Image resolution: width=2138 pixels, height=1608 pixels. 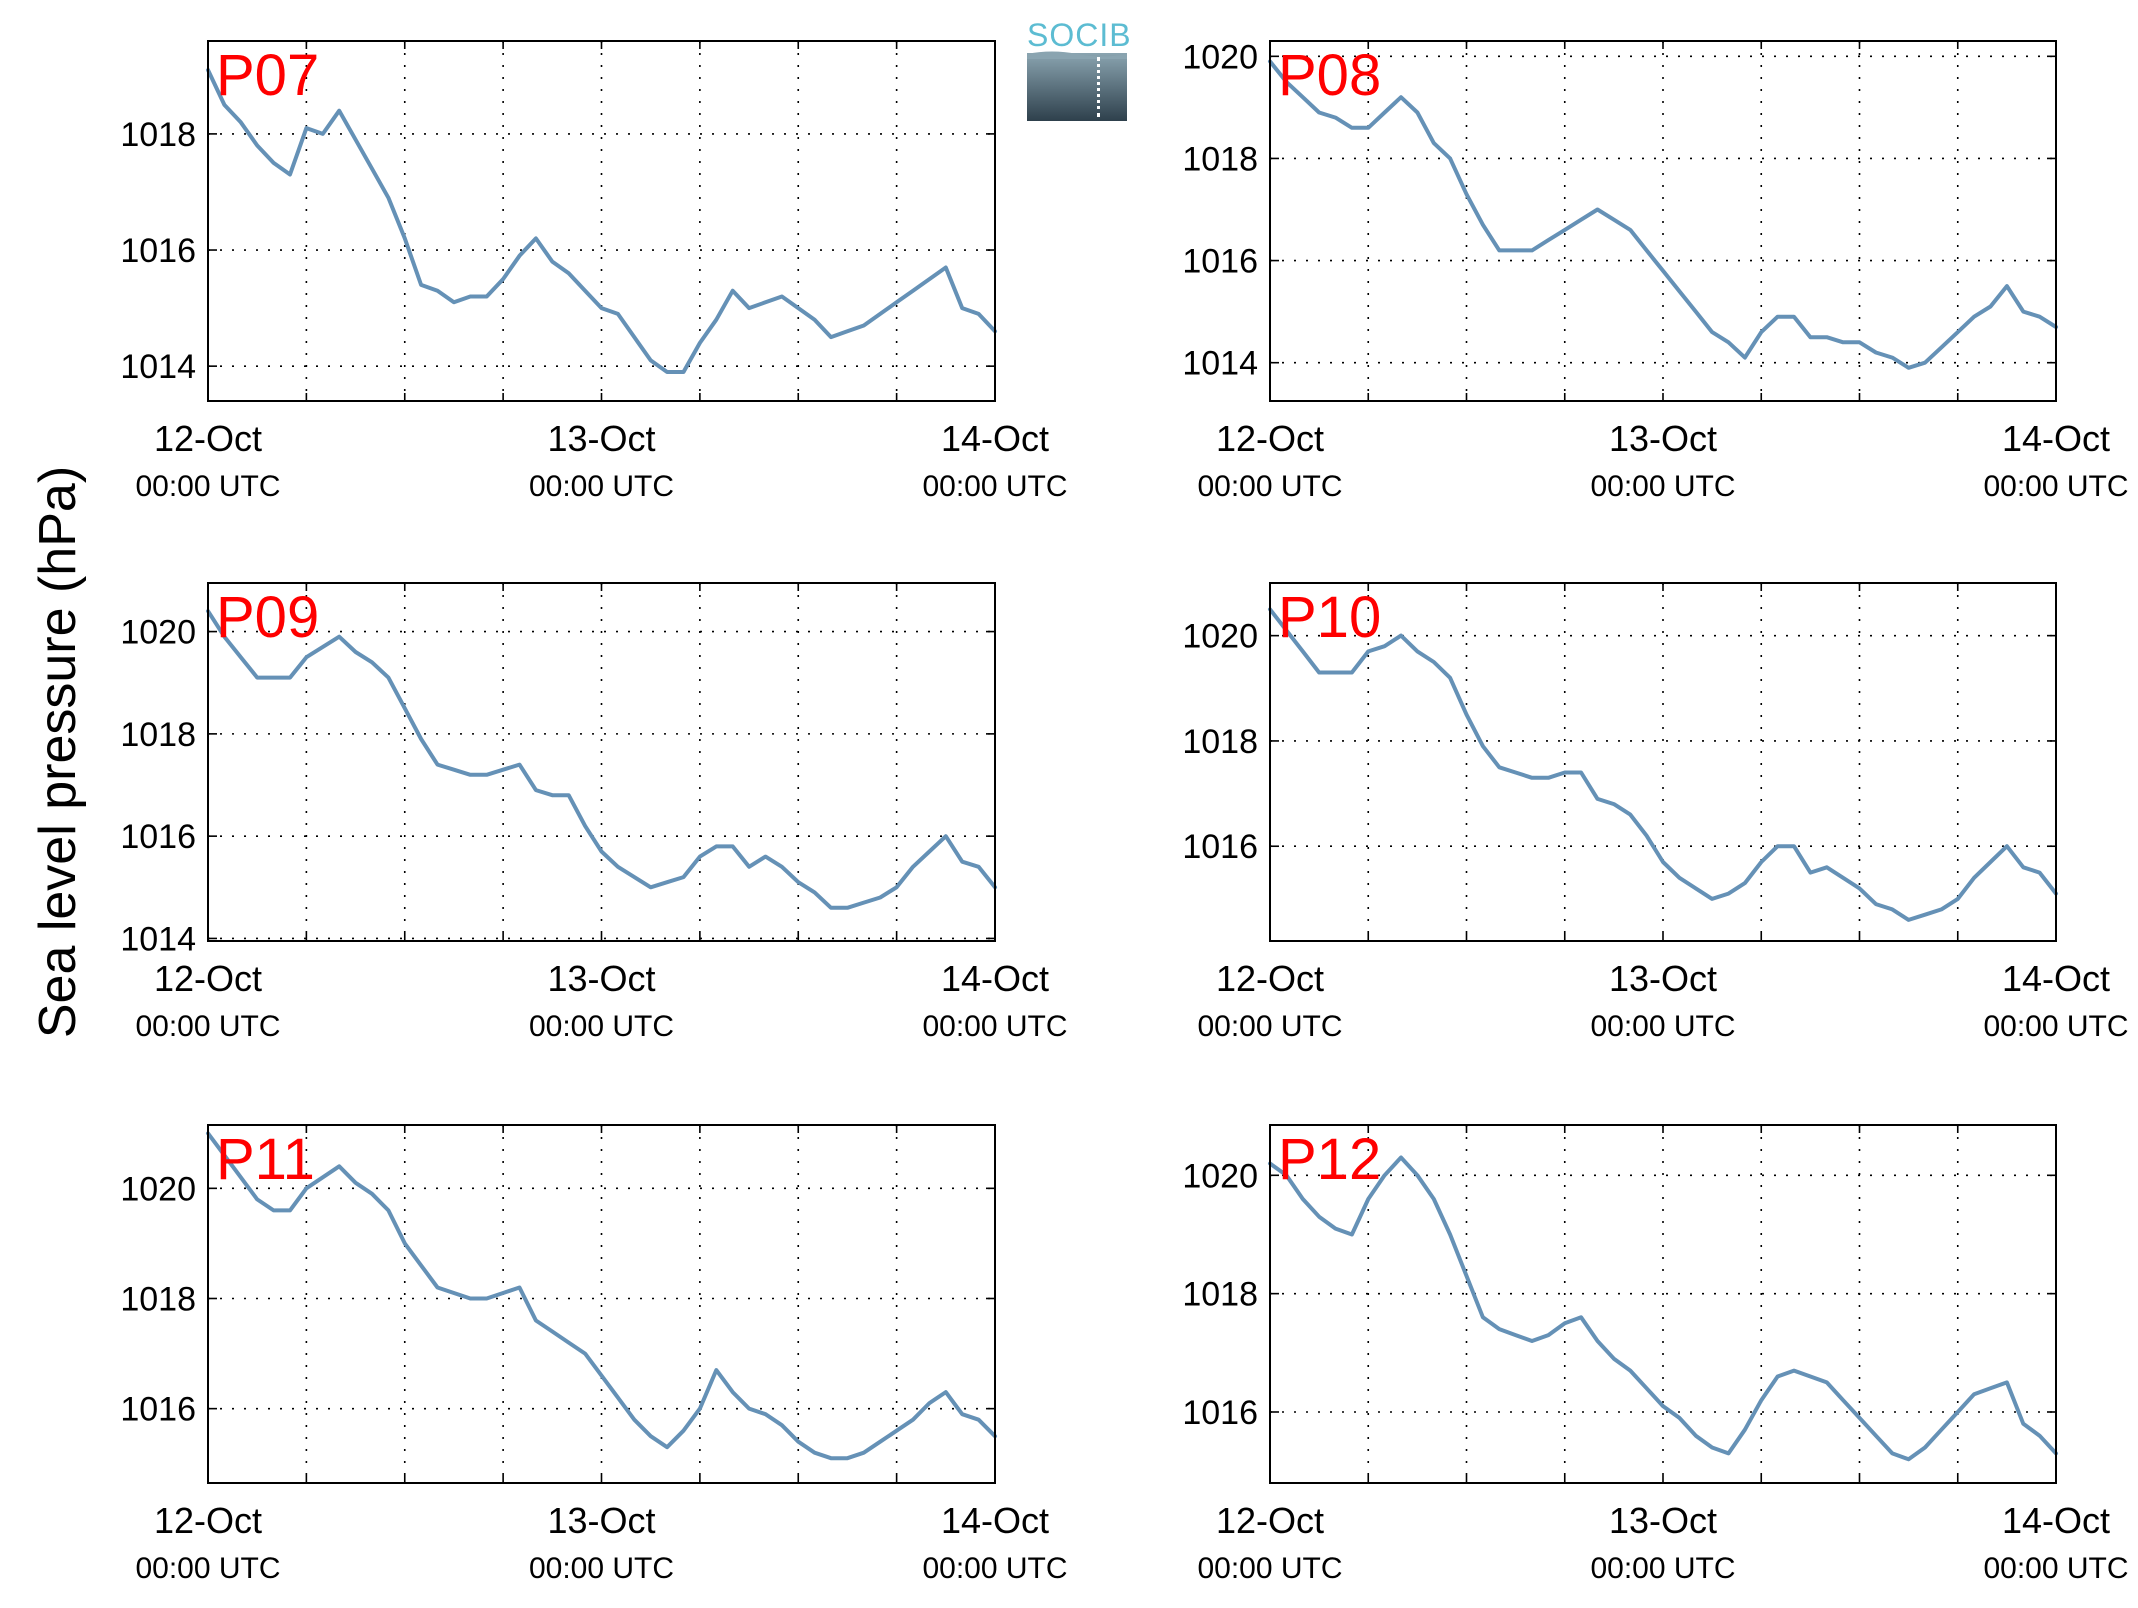 What do you see at coordinates (267, 75) in the screenshot?
I see `panel-label: P07` at bounding box center [267, 75].